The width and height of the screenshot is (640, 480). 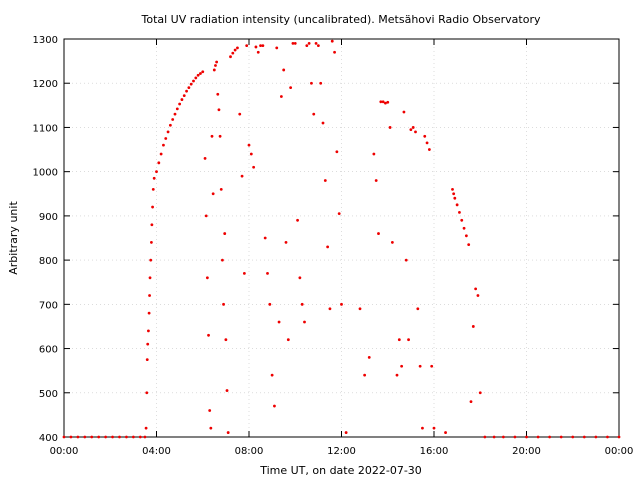 I want to click on y-tick-label: 700, so click(x=48, y=305).